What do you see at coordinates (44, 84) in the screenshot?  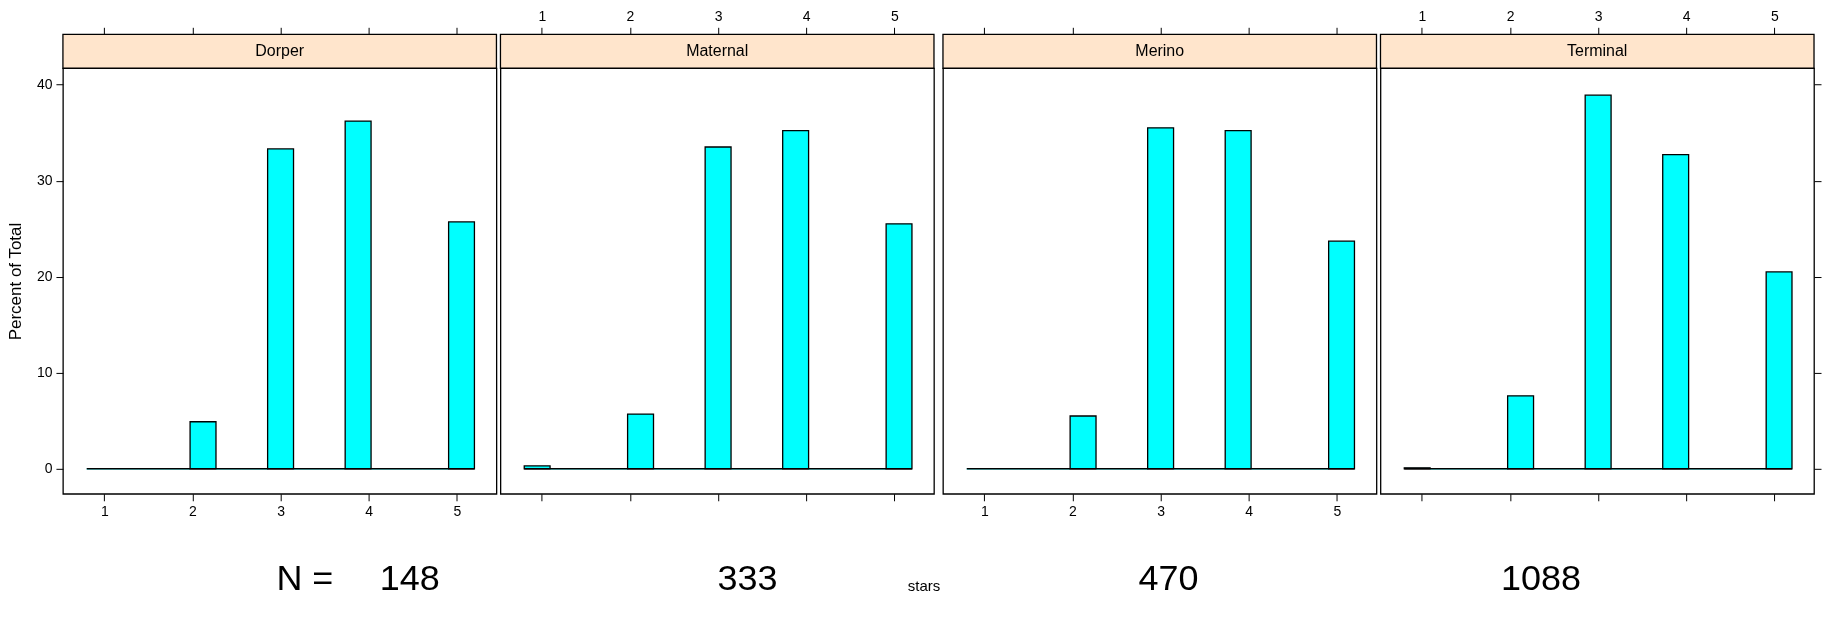 I see `y-tick-label: 40` at bounding box center [44, 84].